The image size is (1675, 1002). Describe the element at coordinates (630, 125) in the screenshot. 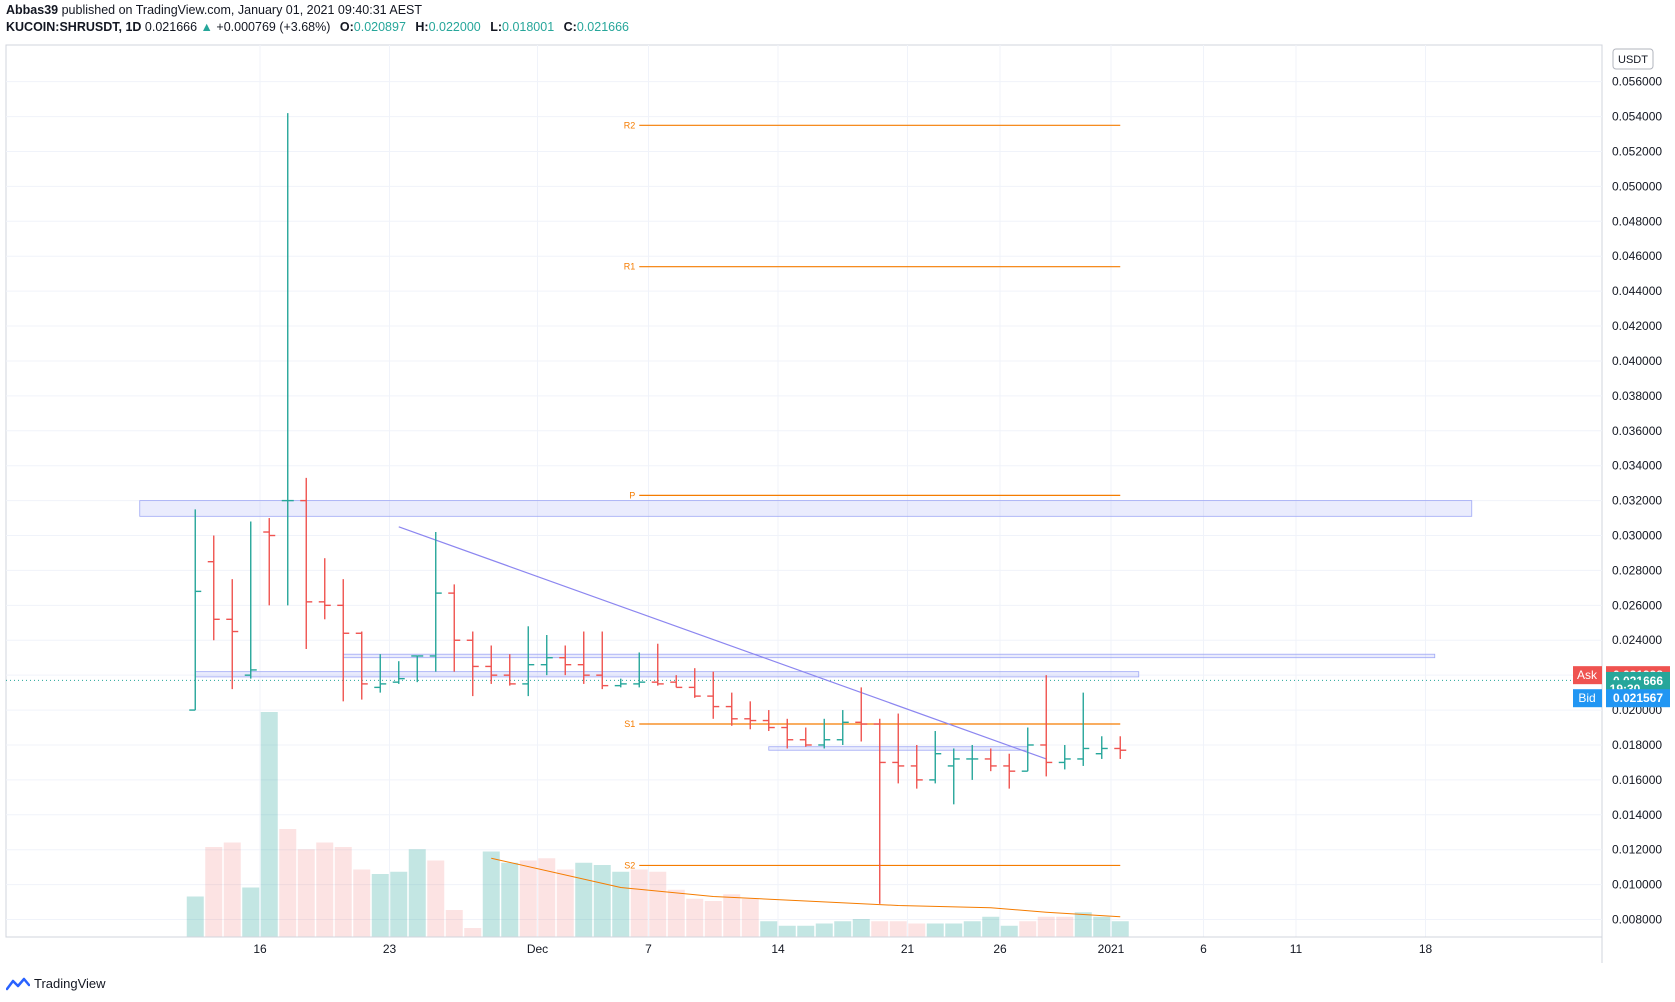

I see `pivot-label: R2` at that location.